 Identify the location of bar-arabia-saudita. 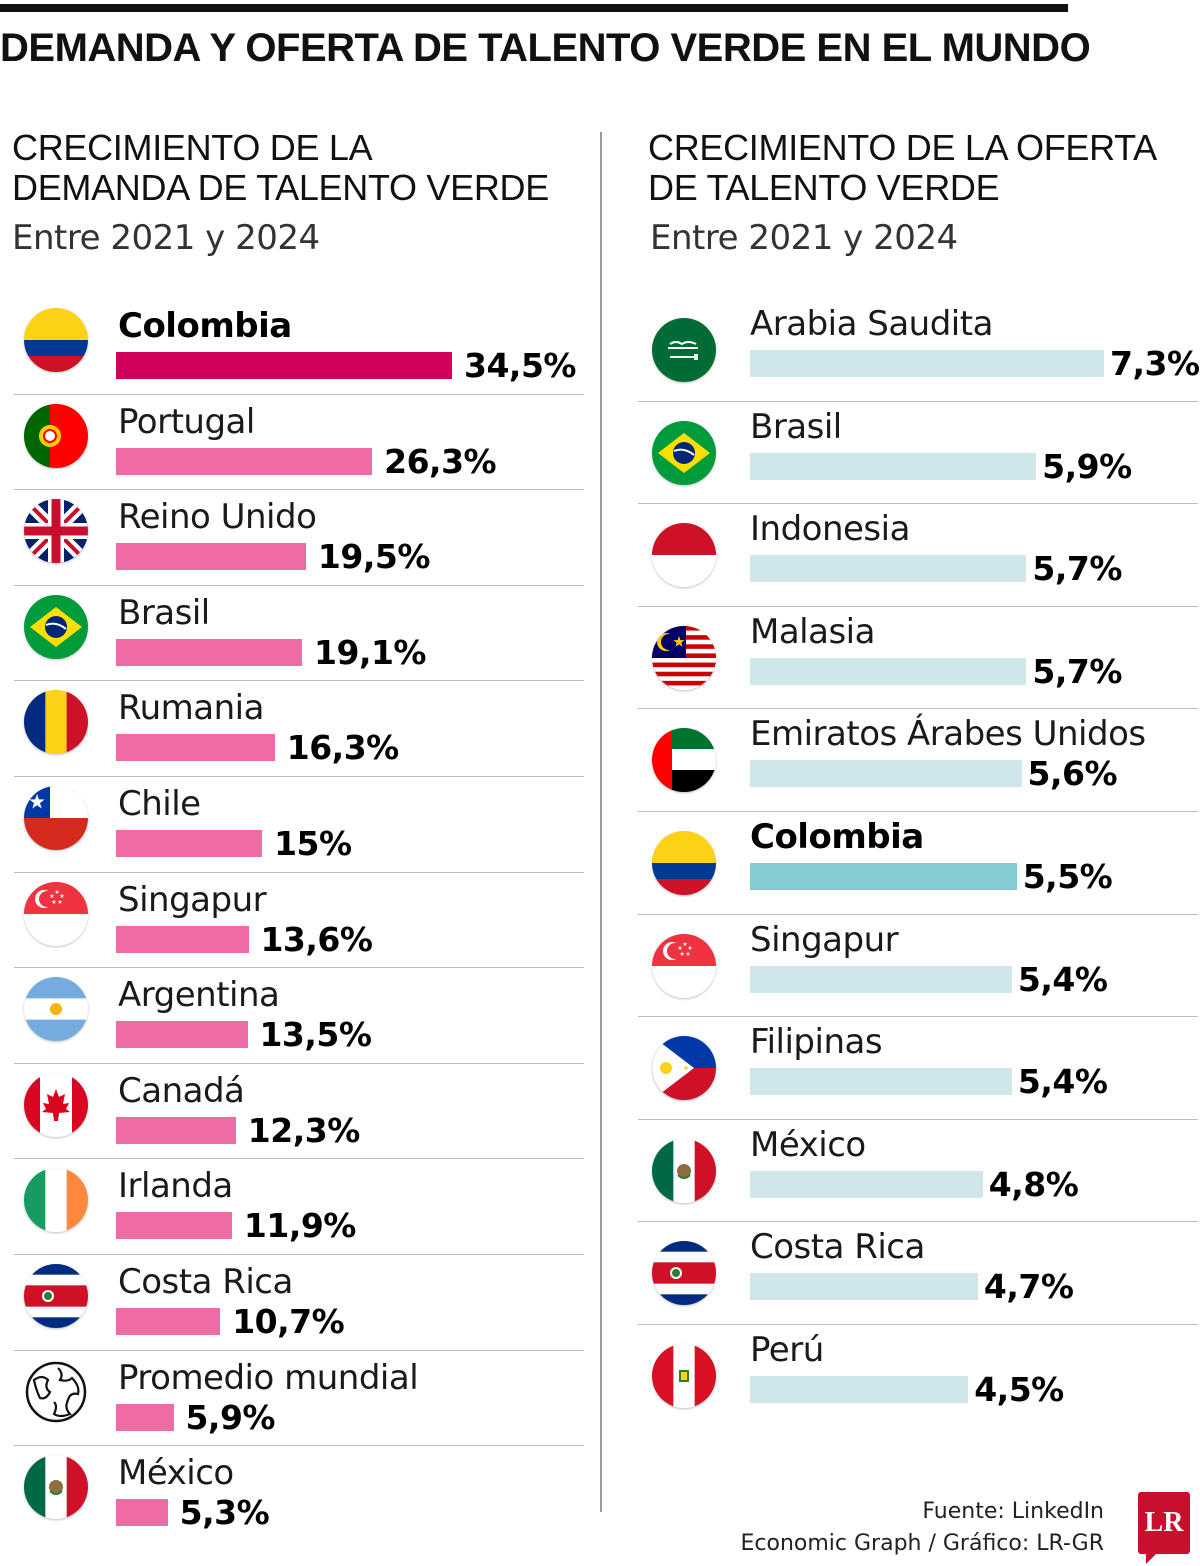
(927, 363).